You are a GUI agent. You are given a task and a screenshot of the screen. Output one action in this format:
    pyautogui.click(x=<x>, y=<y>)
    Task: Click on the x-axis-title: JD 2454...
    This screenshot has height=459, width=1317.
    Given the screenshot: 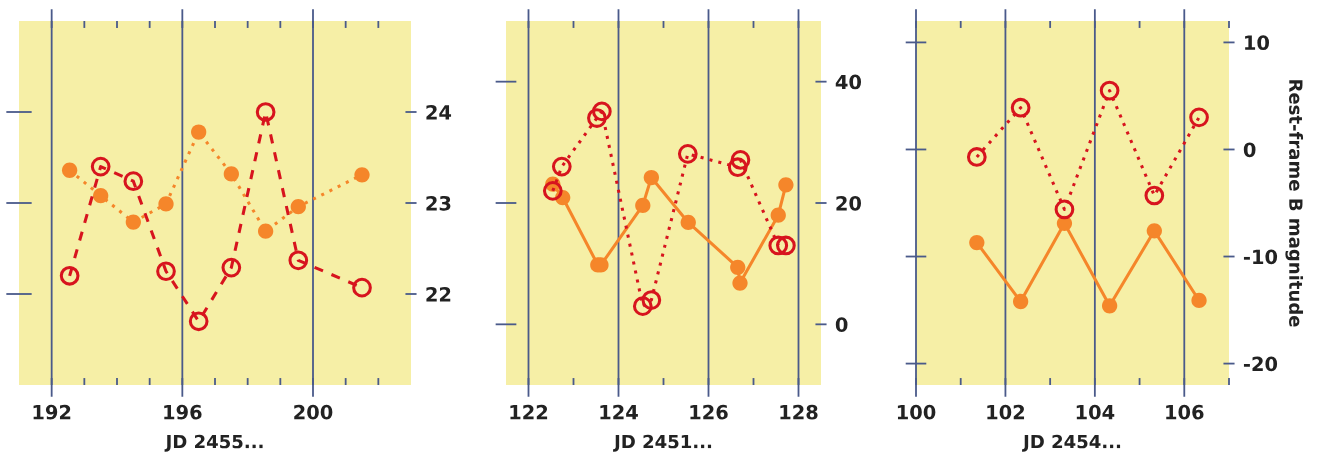 What is the action you would take?
    pyautogui.click(x=1071, y=443)
    